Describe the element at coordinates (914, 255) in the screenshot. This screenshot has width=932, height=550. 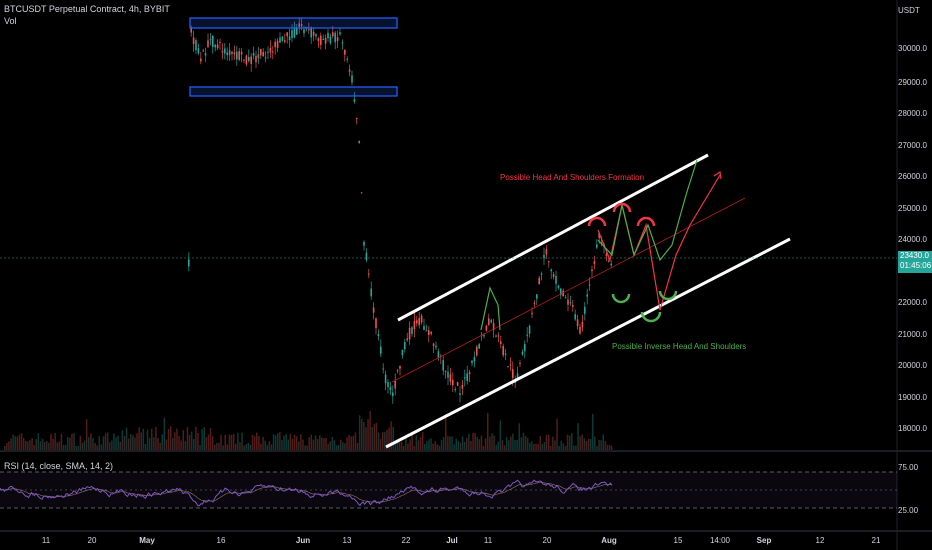
I see `current-price-value: 23430.0` at that location.